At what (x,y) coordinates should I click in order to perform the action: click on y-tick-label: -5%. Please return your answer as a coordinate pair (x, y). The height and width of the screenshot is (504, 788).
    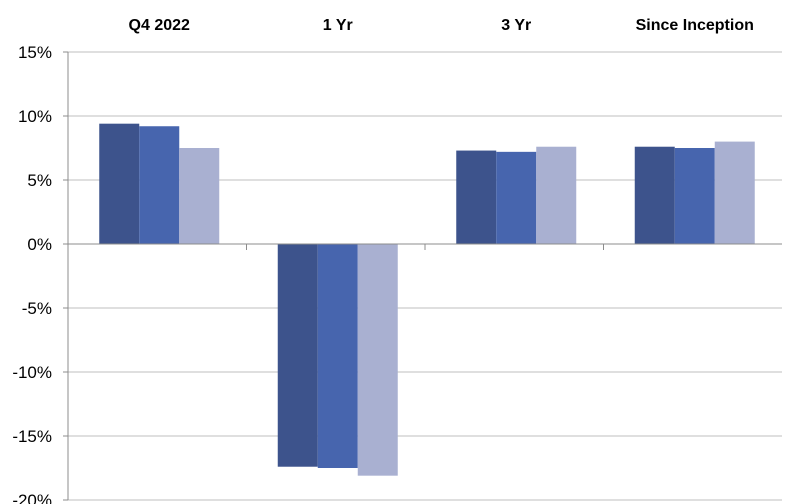
    Looking at the image, I should click on (37, 308).